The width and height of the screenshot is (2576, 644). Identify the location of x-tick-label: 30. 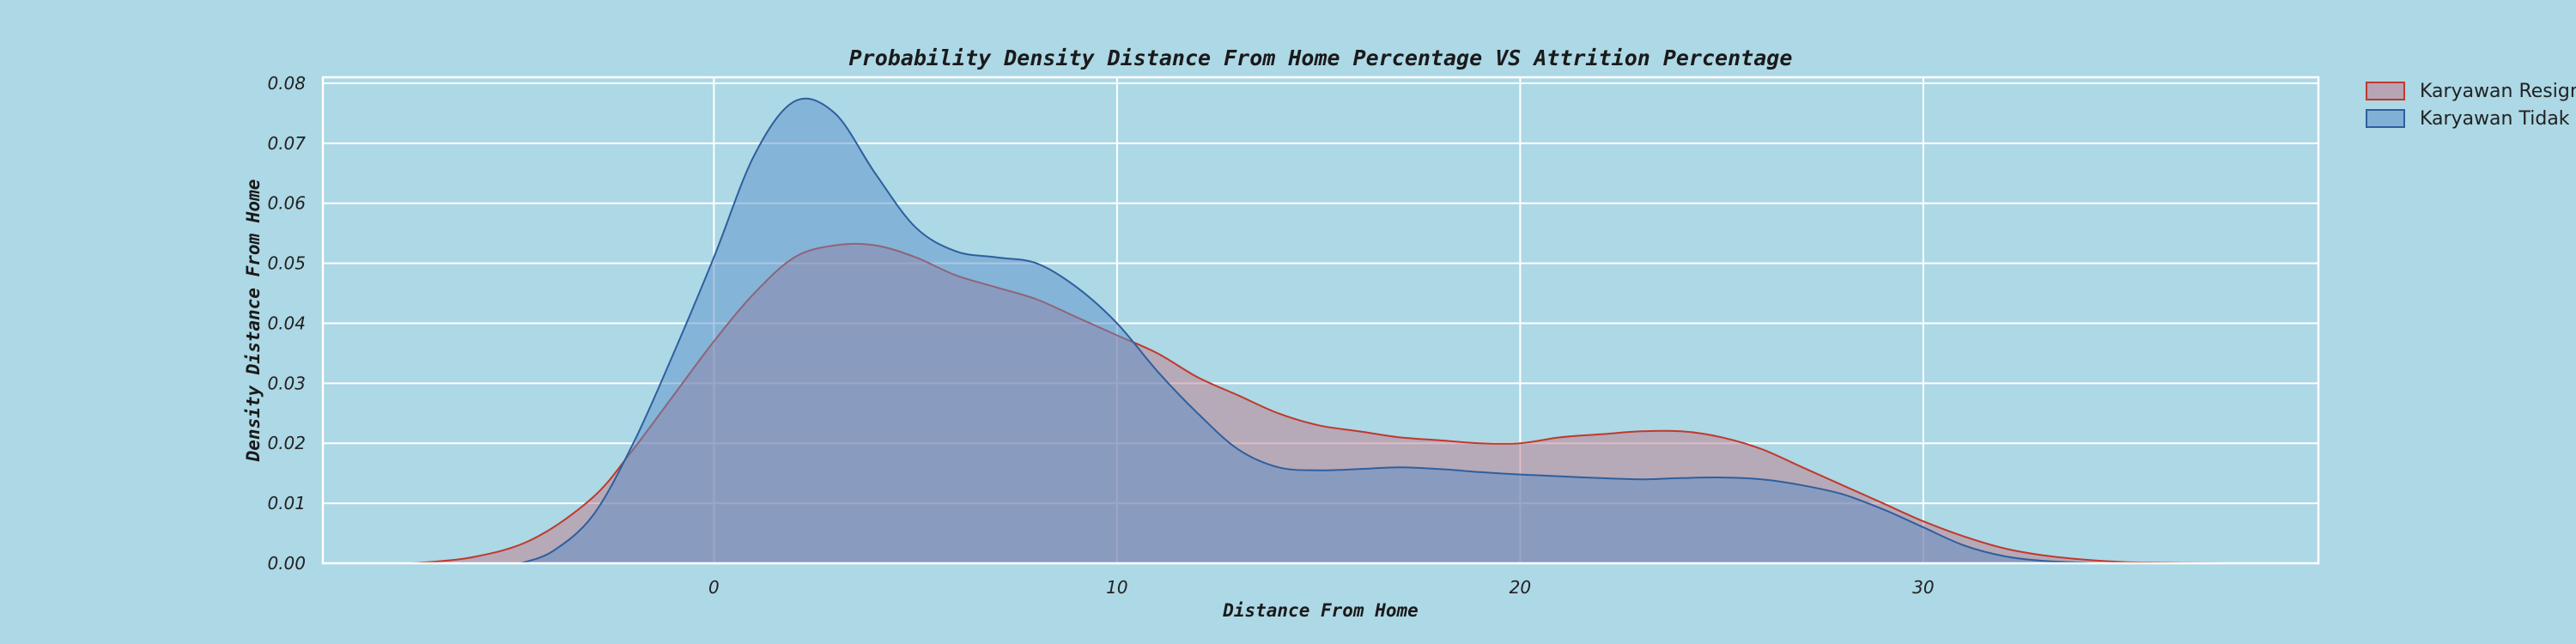
(1923, 587).